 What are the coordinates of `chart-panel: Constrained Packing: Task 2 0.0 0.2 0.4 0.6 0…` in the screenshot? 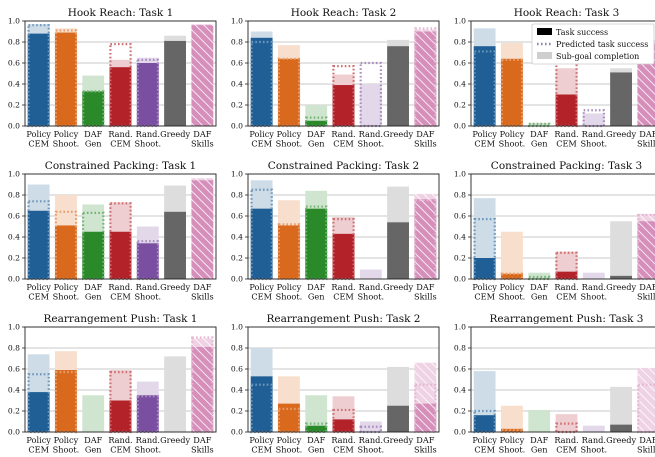 It's located at (335, 231).